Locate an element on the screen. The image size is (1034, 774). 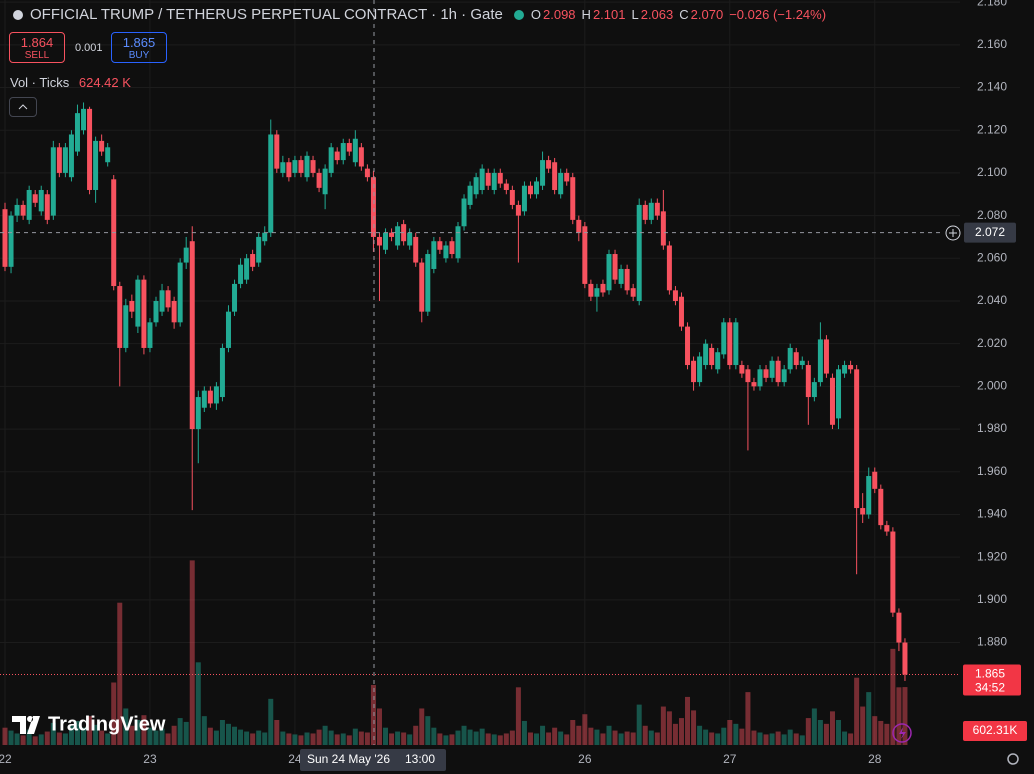
collapse-button is located at coordinates (23, 107).